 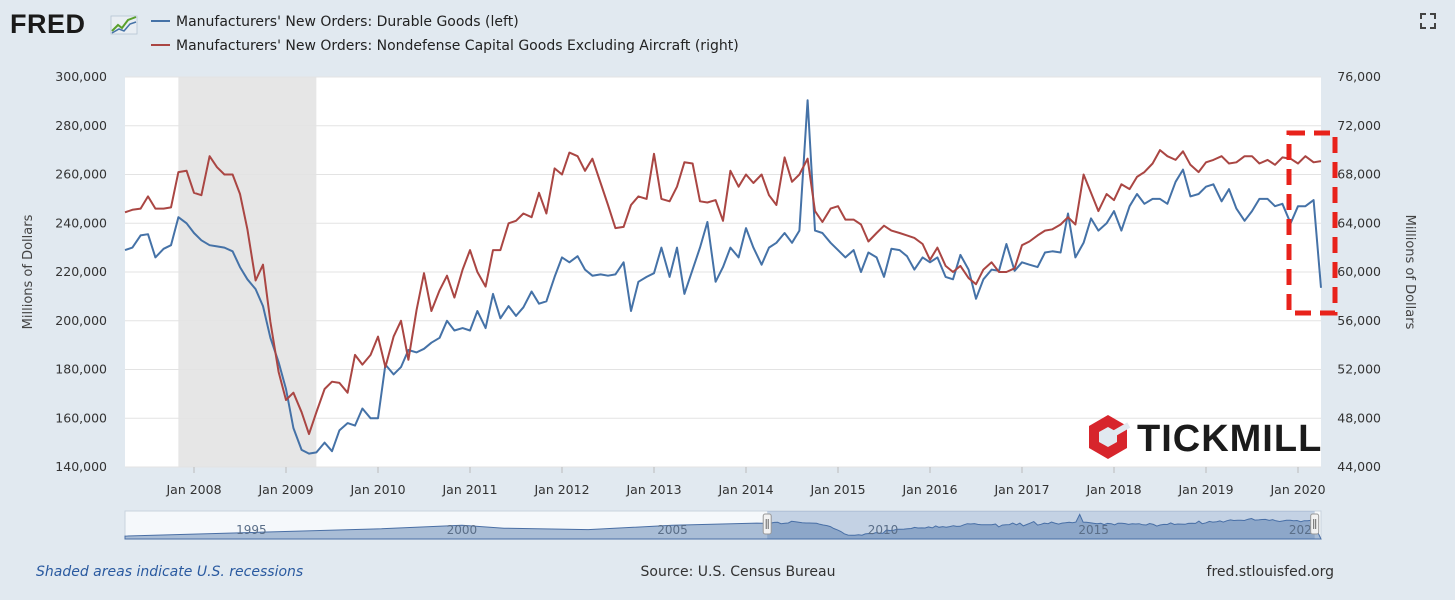 What do you see at coordinates (81, 76) in the screenshot?
I see `left-tick-label: 300,000` at bounding box center [81, 76].